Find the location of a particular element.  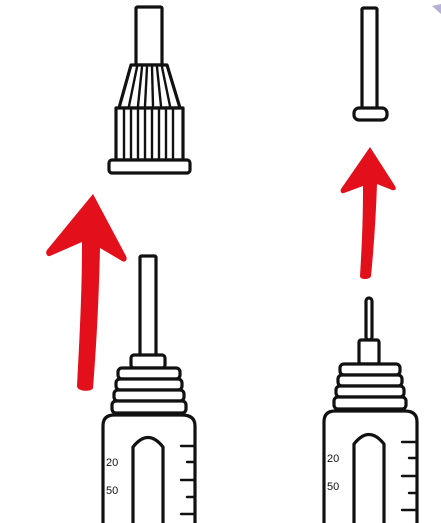

inner-cap-stem is located at coordinates (369, 59).